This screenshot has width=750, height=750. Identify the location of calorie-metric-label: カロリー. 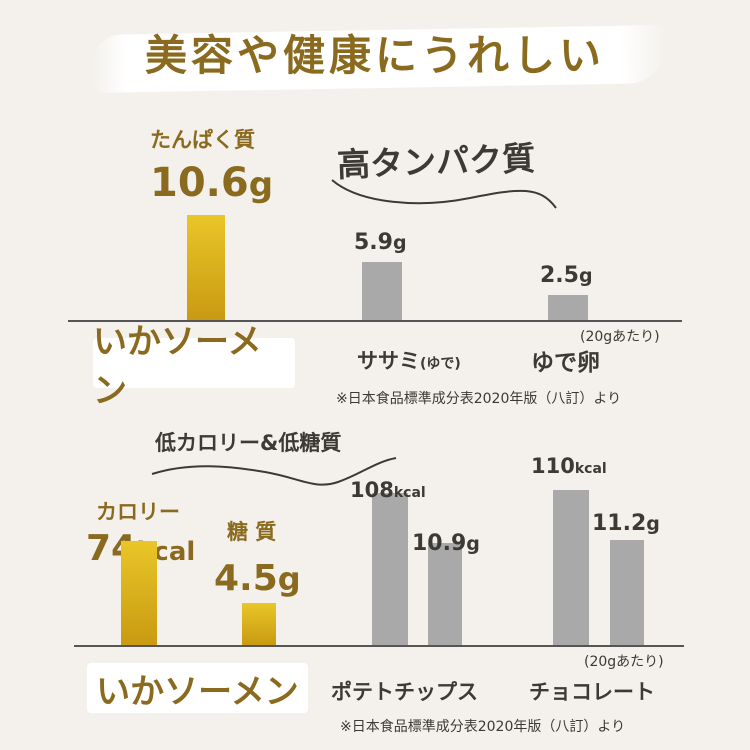
(138, 512).